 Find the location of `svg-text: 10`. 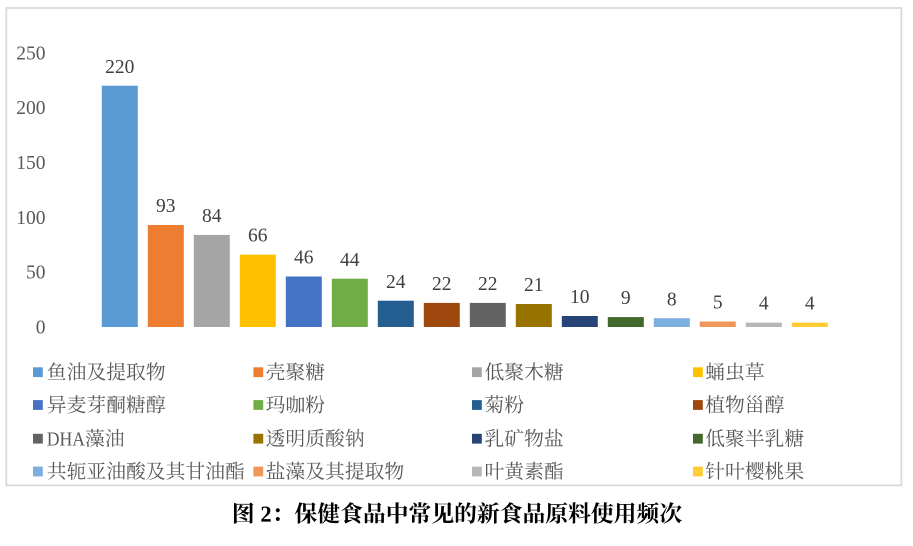

svg-text: 10 is located at coordinates (580, 297).